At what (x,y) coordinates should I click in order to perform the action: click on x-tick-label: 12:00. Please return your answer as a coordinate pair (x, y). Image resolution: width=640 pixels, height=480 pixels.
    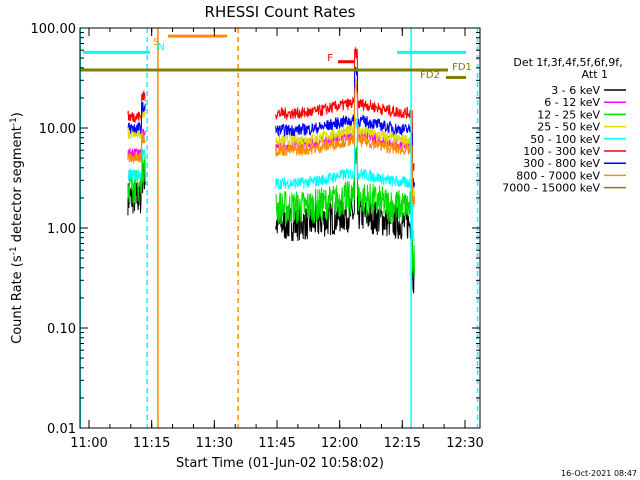
    Looking at the image, I should click on (339, 443).